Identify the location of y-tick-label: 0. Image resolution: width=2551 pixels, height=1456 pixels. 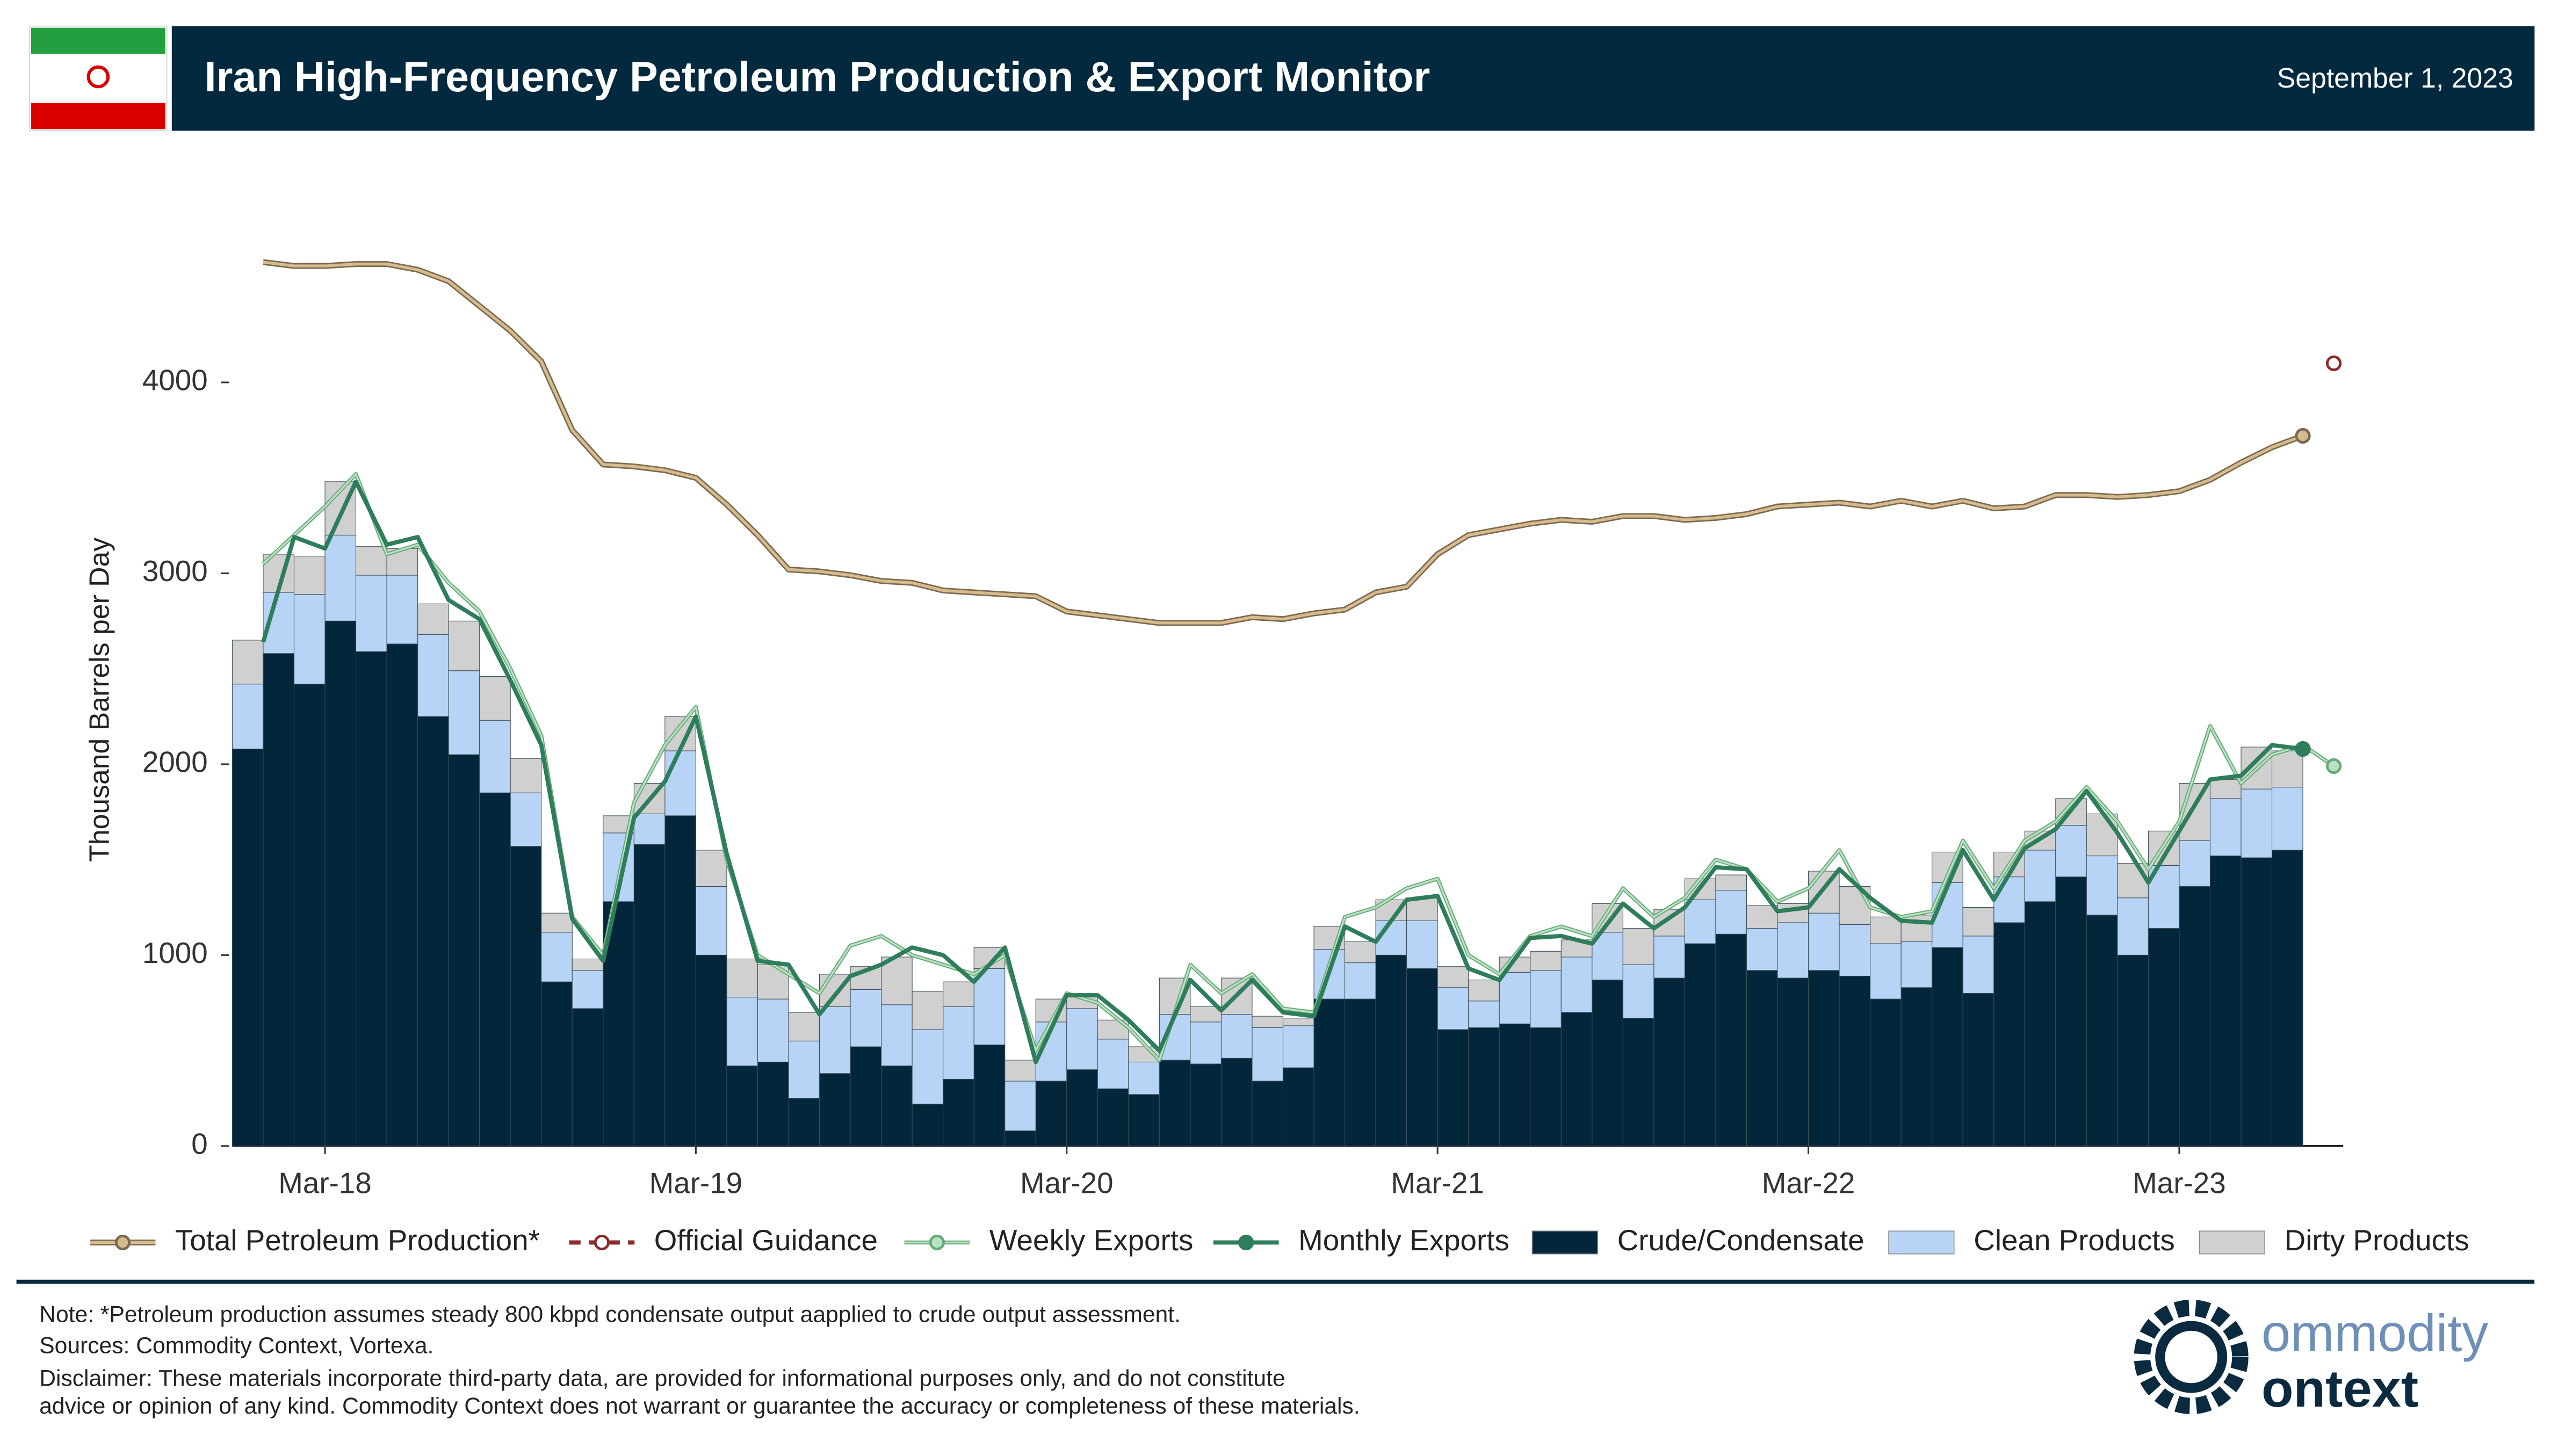
(199, 1144).